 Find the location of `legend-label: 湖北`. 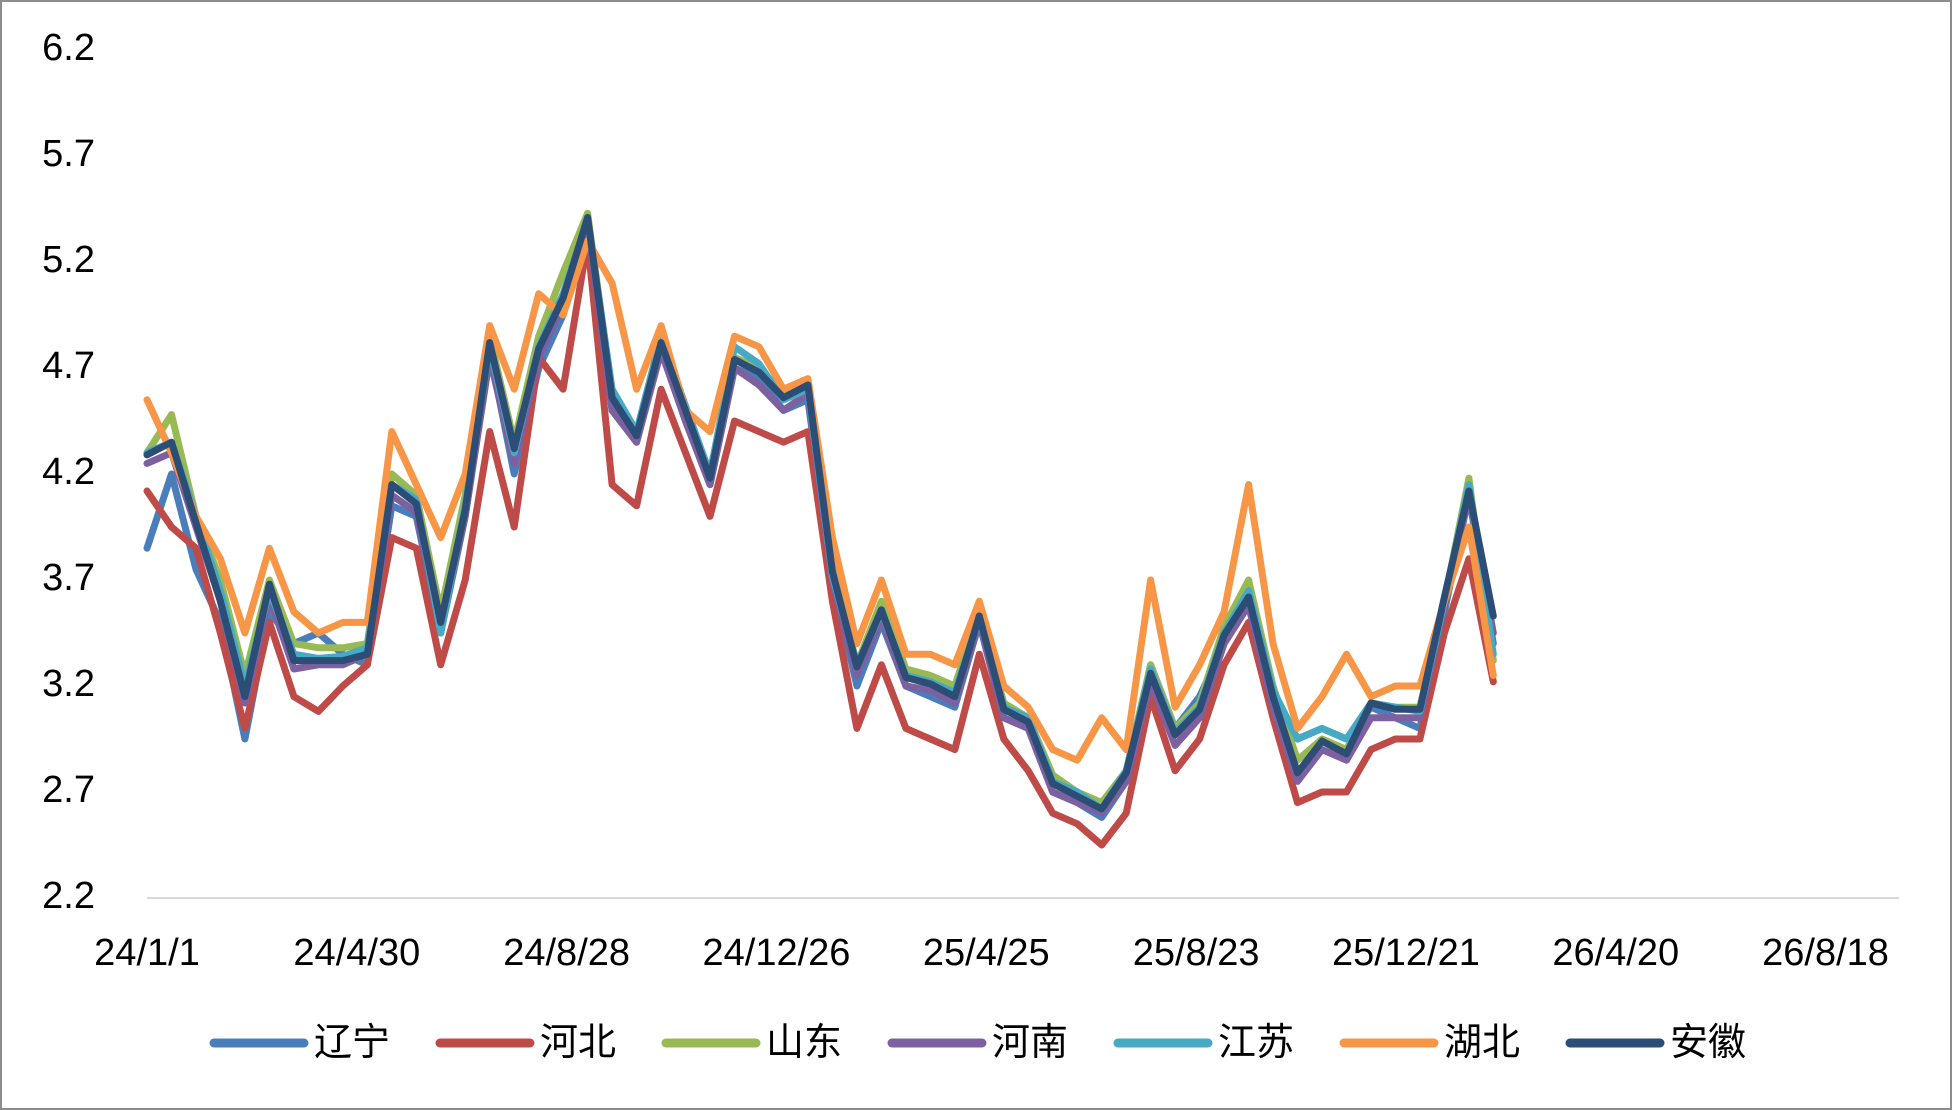

legend-label: 湖北 is located at coordinates (1482, 1043).